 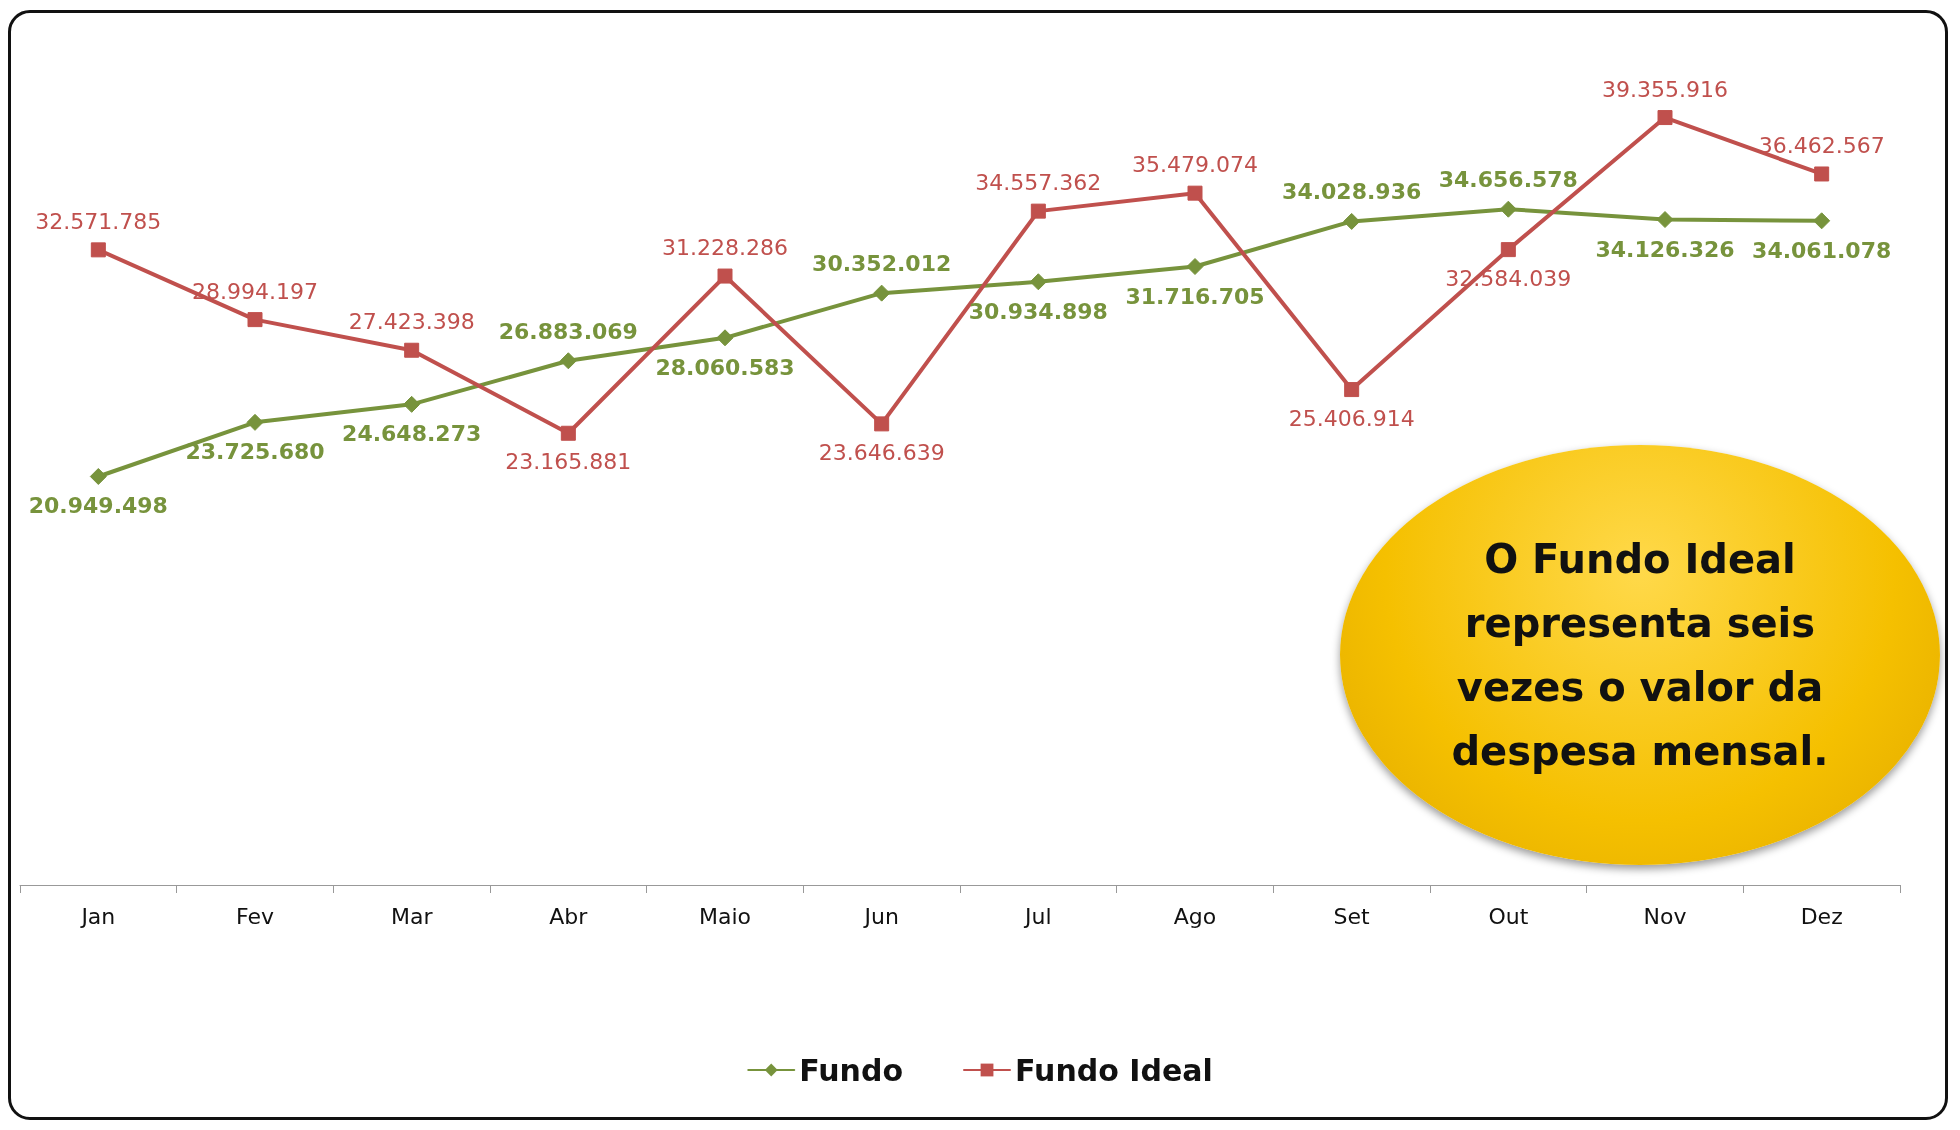 What do you see at coordinates (1508, 916) in the screenshot?
I see `x-tick-label: Out` at bounding box center [1508, 916].